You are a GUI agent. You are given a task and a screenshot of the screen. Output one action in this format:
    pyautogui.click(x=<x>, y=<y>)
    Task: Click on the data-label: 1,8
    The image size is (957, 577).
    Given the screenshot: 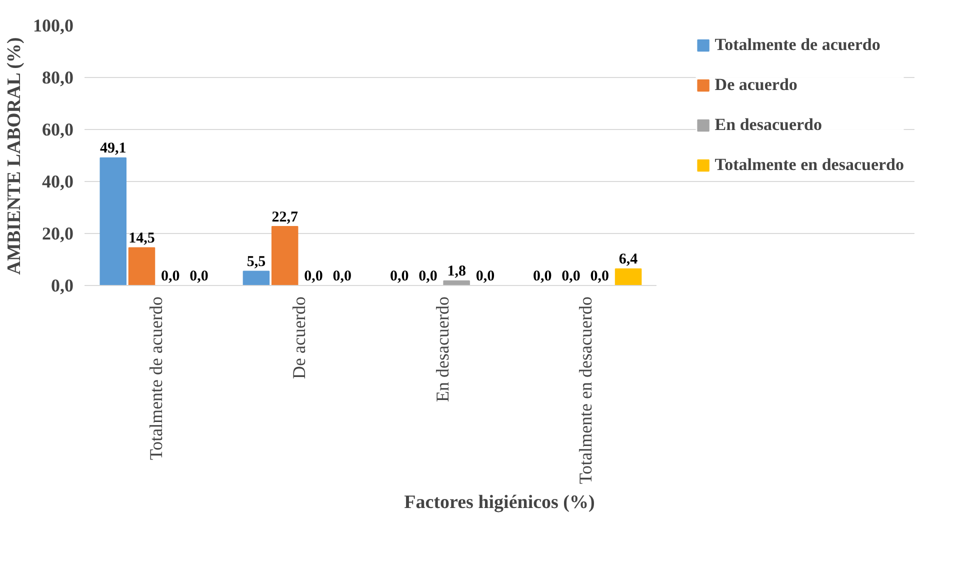 What is the action you would take?
    pyautogui.click(x=456, y=272)
    